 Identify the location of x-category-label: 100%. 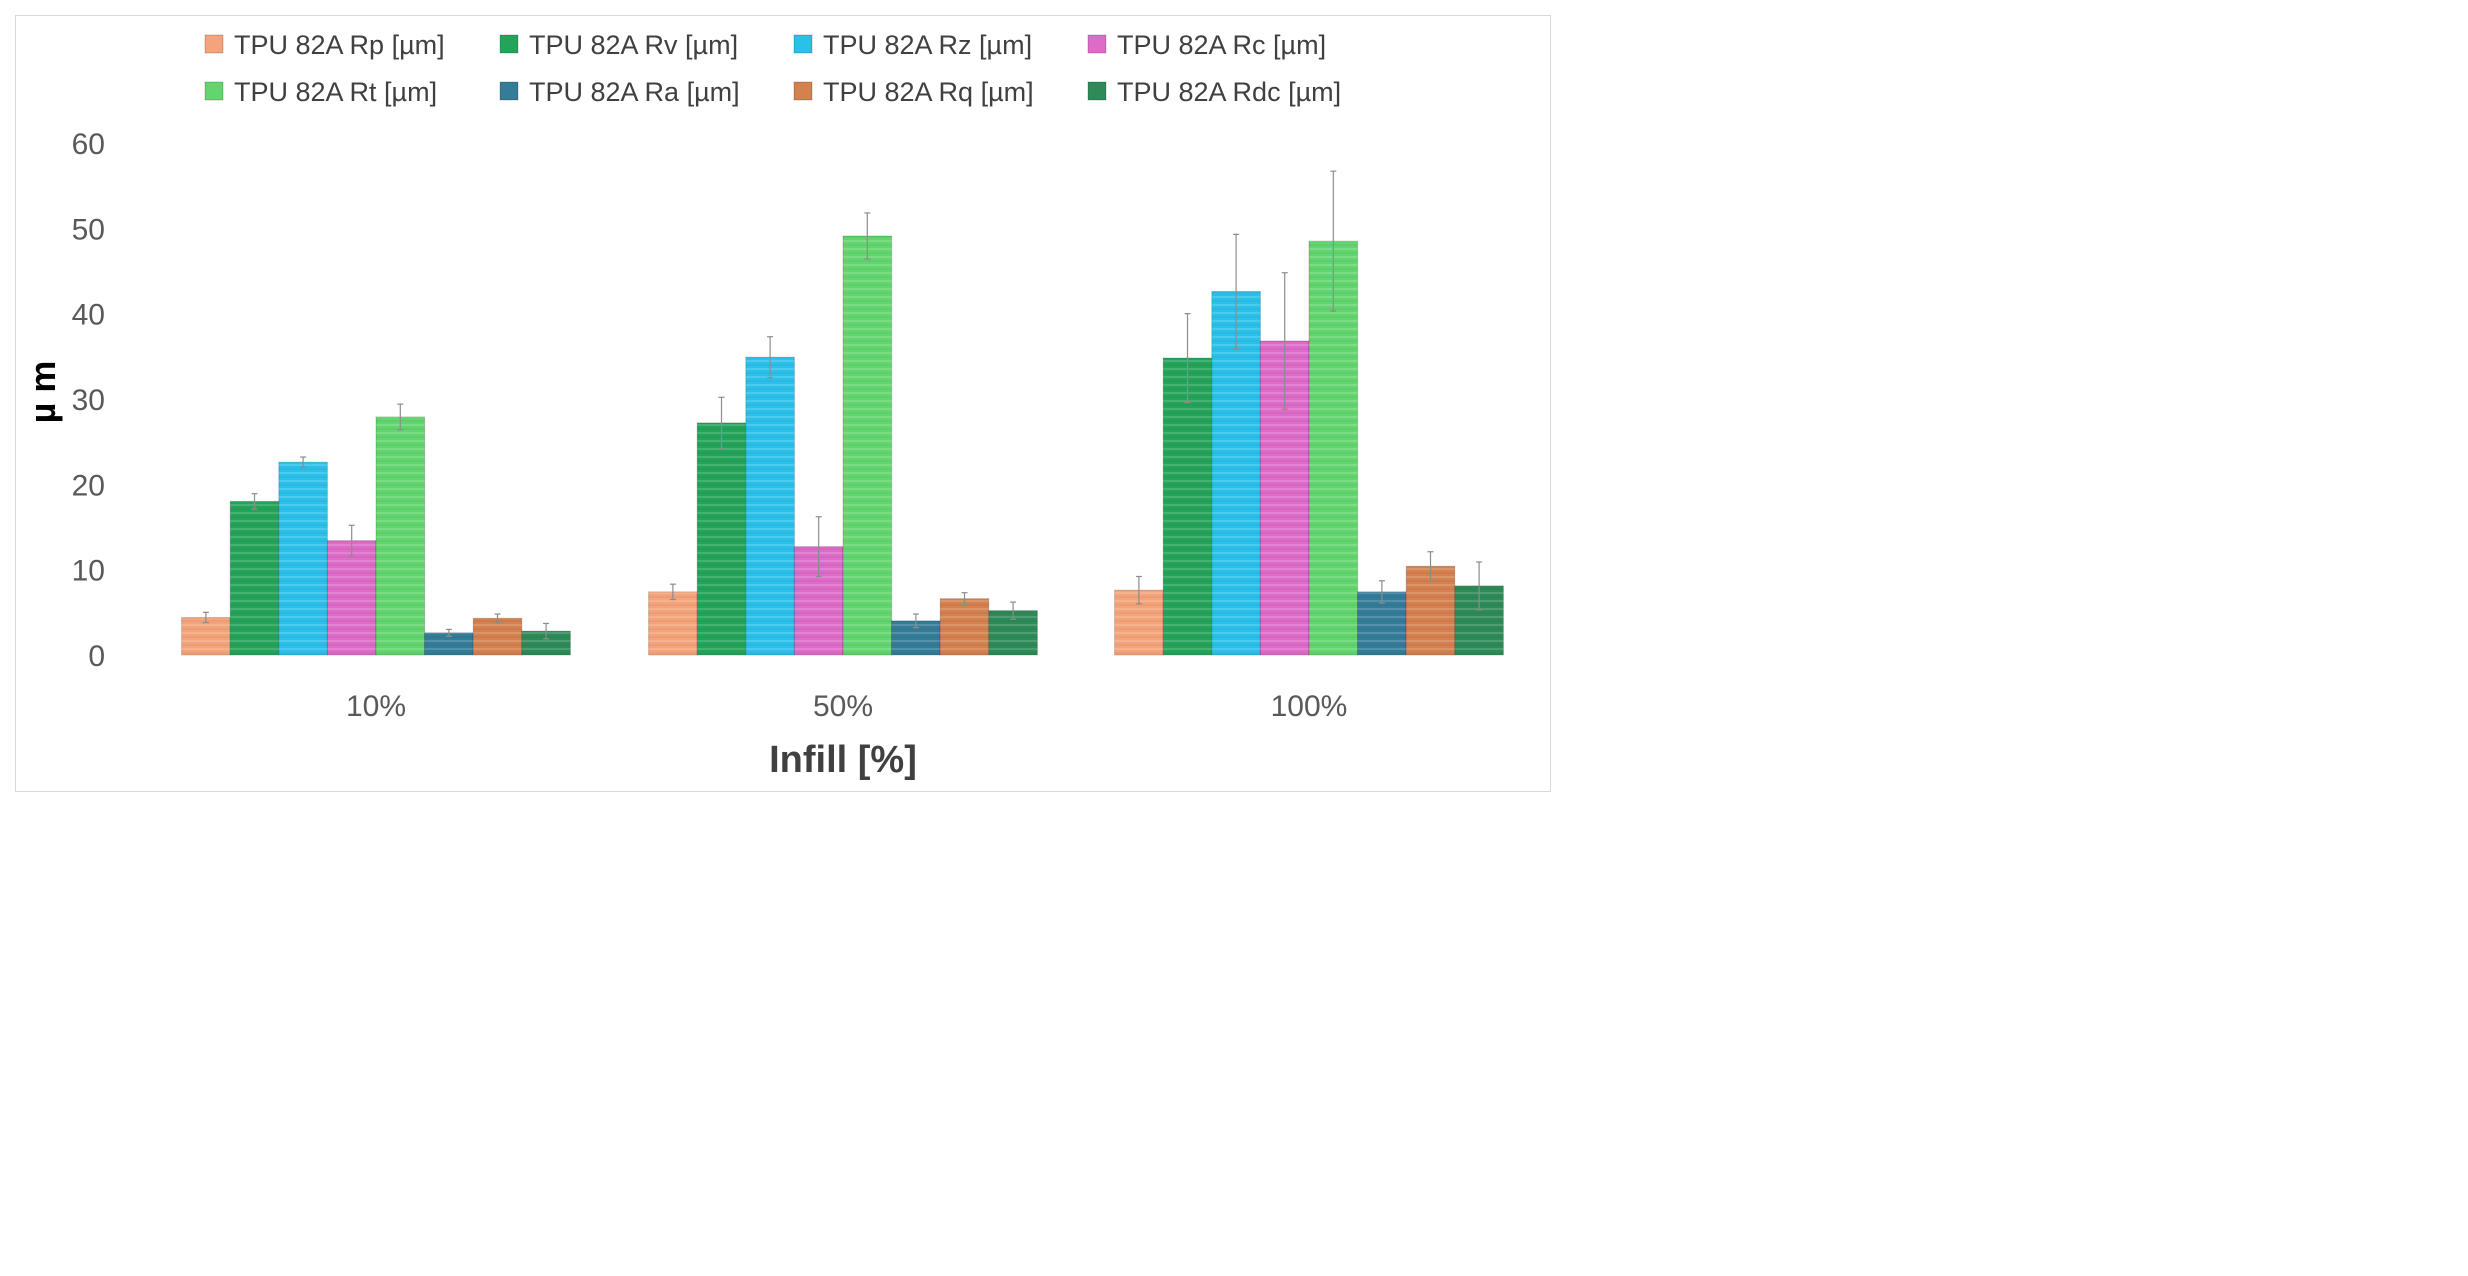
(1309, 706).